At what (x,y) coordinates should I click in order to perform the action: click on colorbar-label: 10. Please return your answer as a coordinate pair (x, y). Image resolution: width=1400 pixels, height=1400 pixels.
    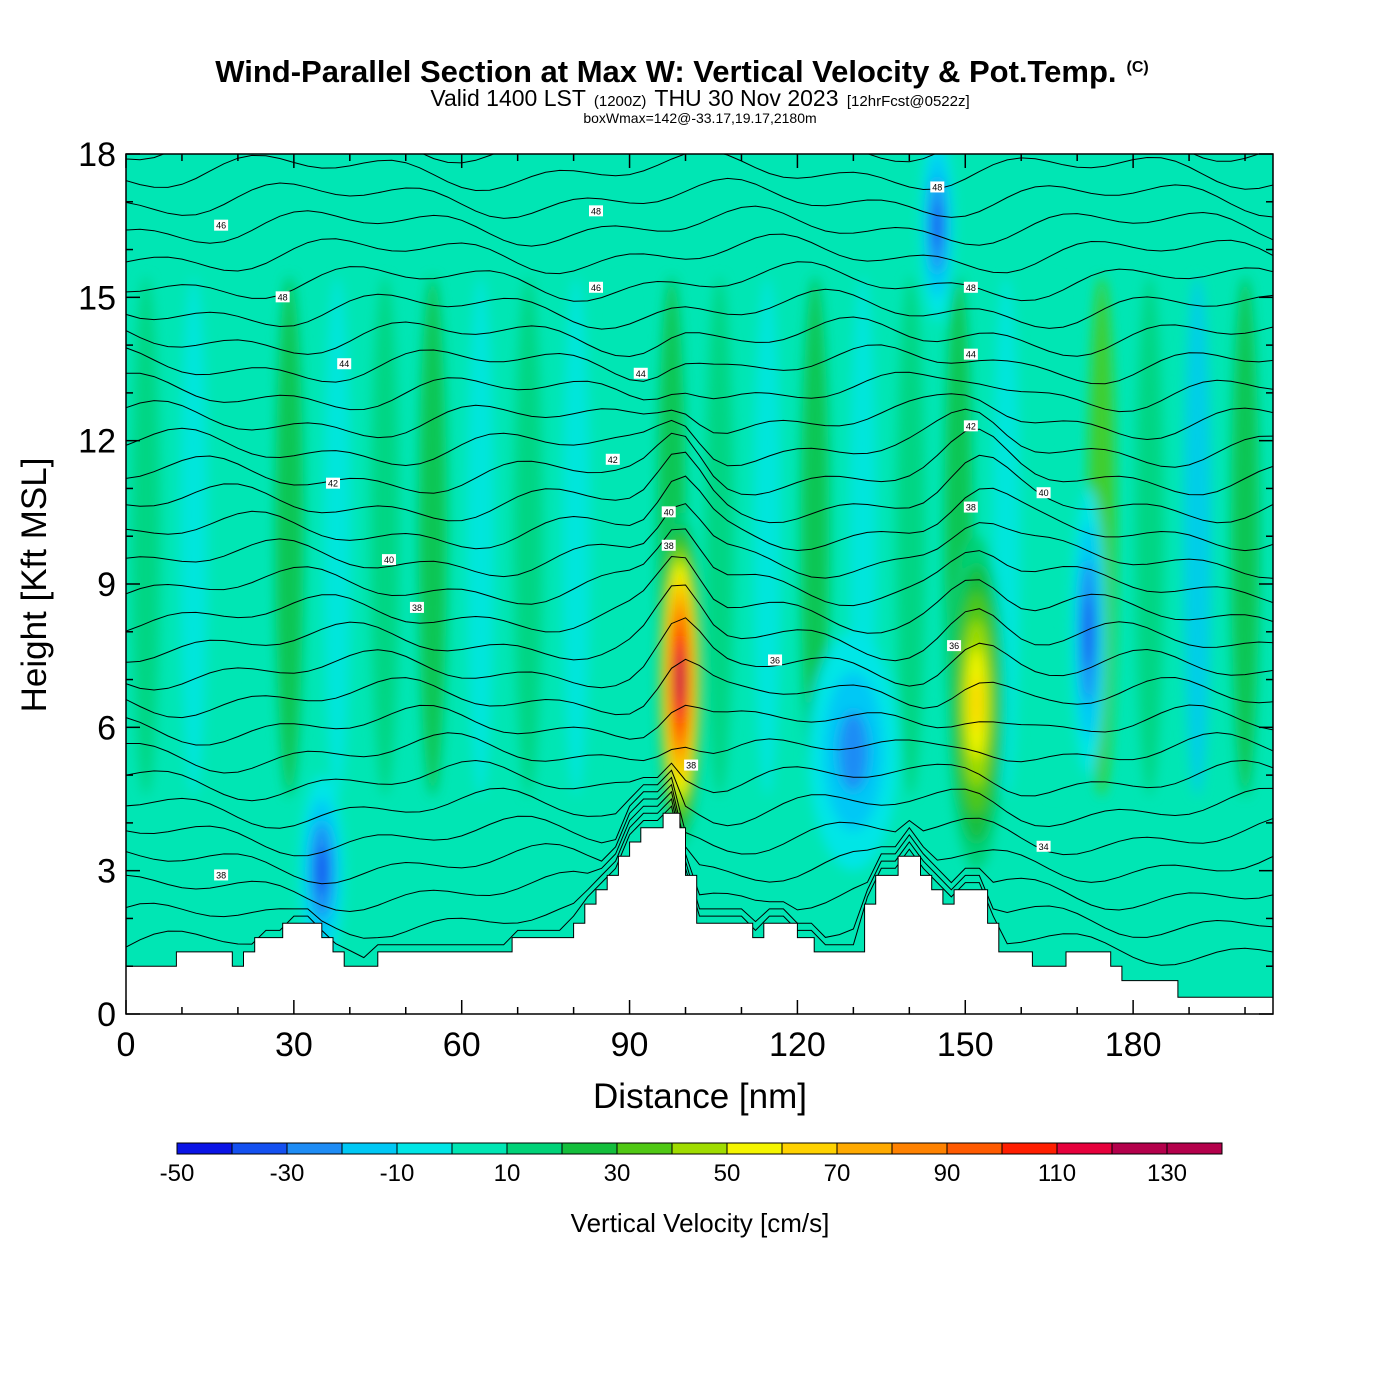
    Looking at the image, I should click on (507, 1173).